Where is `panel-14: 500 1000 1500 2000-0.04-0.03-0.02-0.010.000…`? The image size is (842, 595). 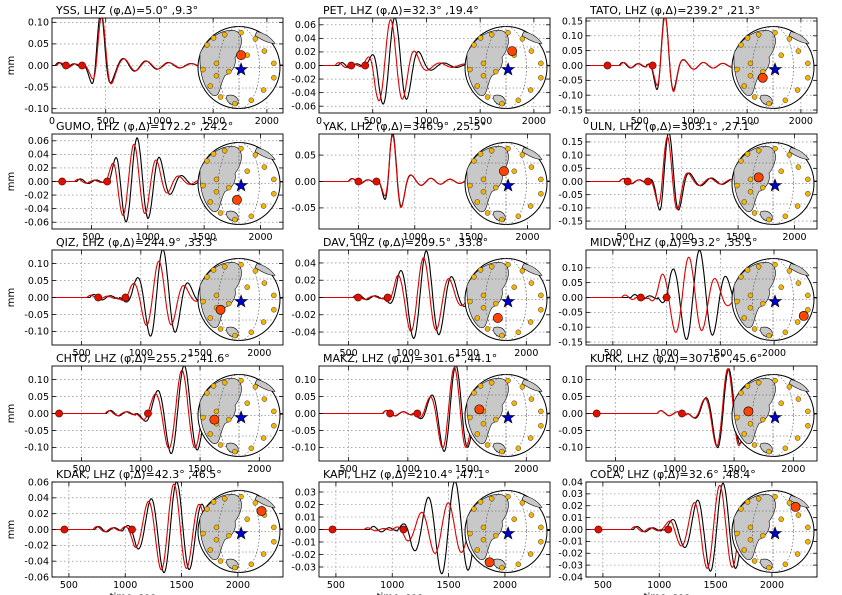
panel-14: 500 1000 1500 2000-0.04-0.03-0.02-0.010.000… is located at coordinates (688, 529).